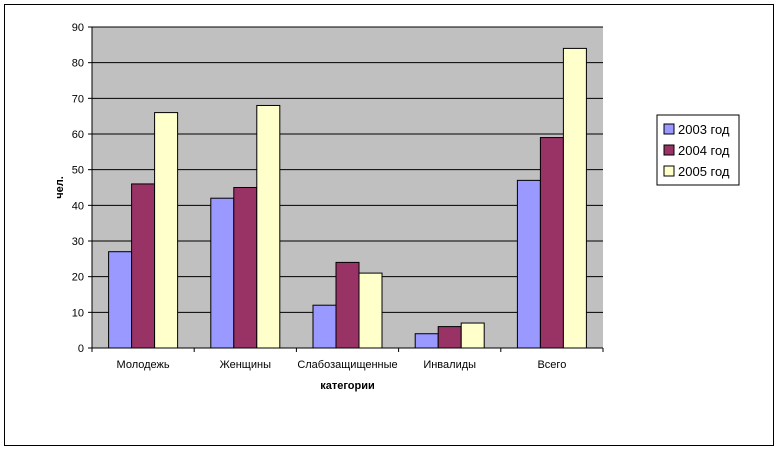  What do you see at coordinates (81, 349) in the screenshot?
I see `y-tick-label: 0` at bounding box center [81, 349].